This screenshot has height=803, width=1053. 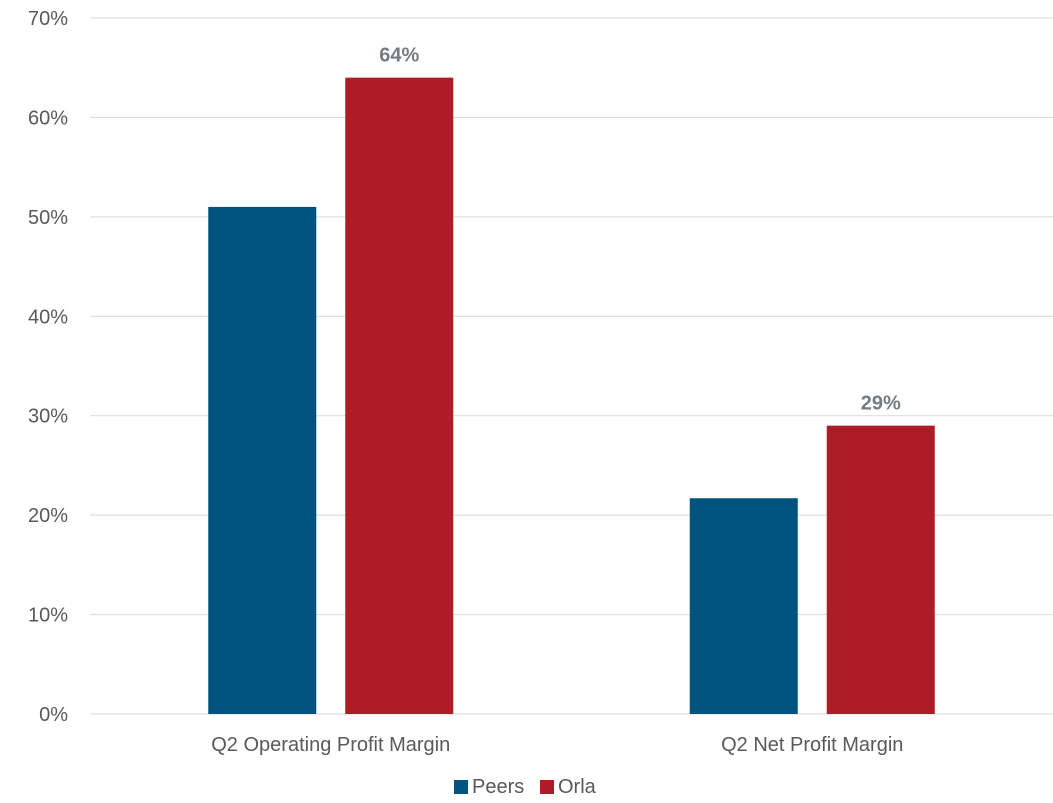 I want to click on y-tick-label: 30%, so click(x=48, y=417).